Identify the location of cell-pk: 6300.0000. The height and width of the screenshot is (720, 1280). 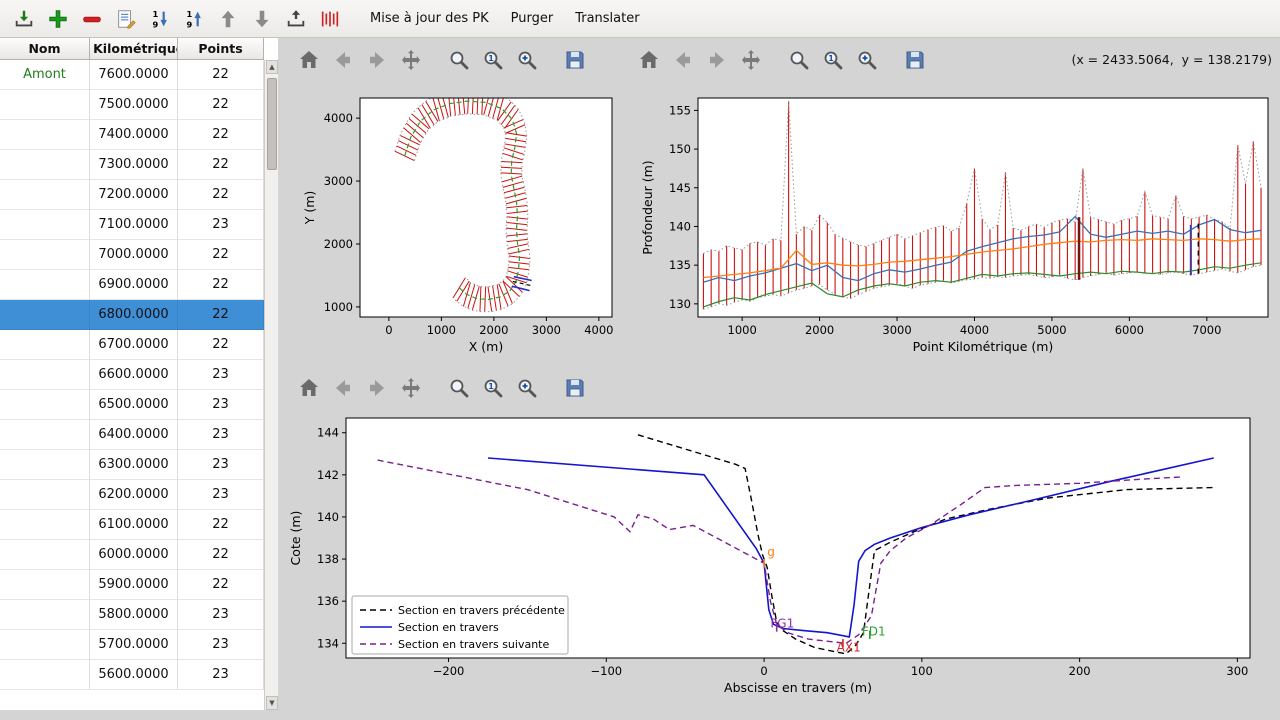
(134, 465).